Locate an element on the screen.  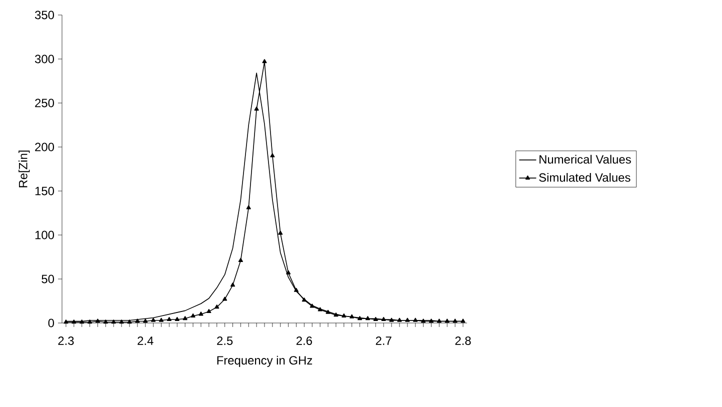
y-tick-label: 350 is located at coordinates (44, 15).